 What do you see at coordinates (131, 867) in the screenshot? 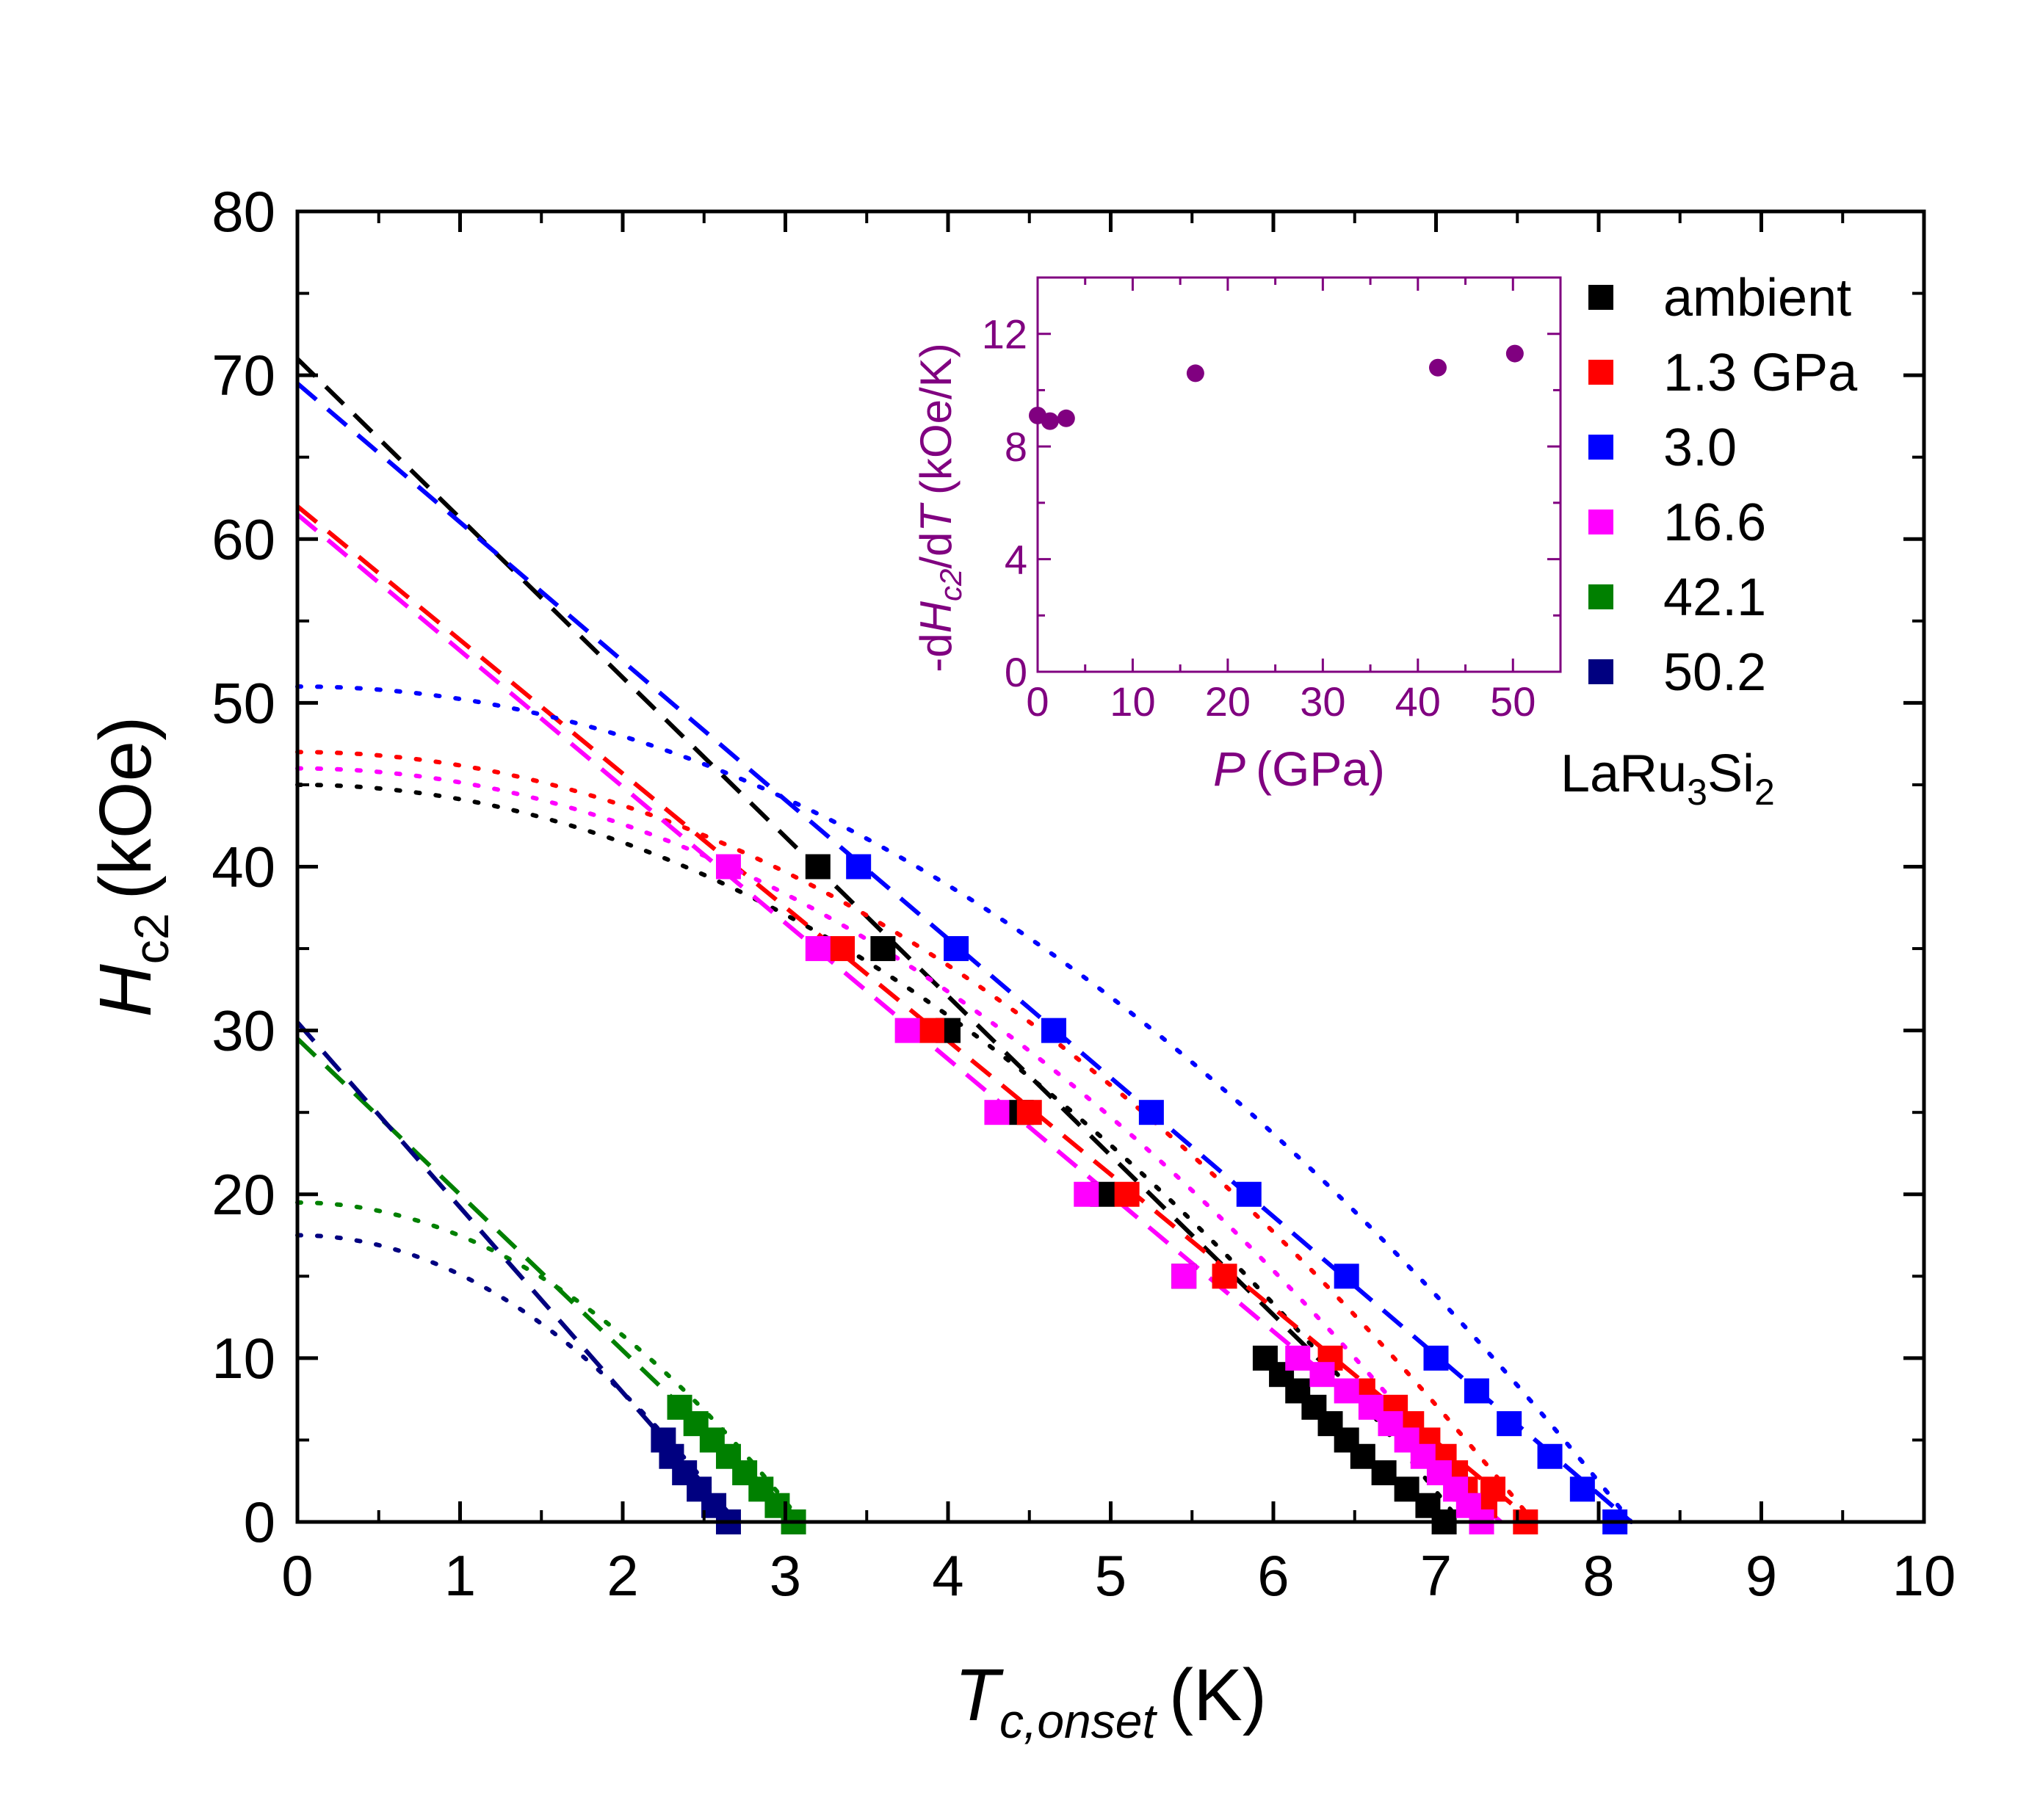
I see `main-y-axis-label: Hc2(kOe)` at bounding box center [131, 867].